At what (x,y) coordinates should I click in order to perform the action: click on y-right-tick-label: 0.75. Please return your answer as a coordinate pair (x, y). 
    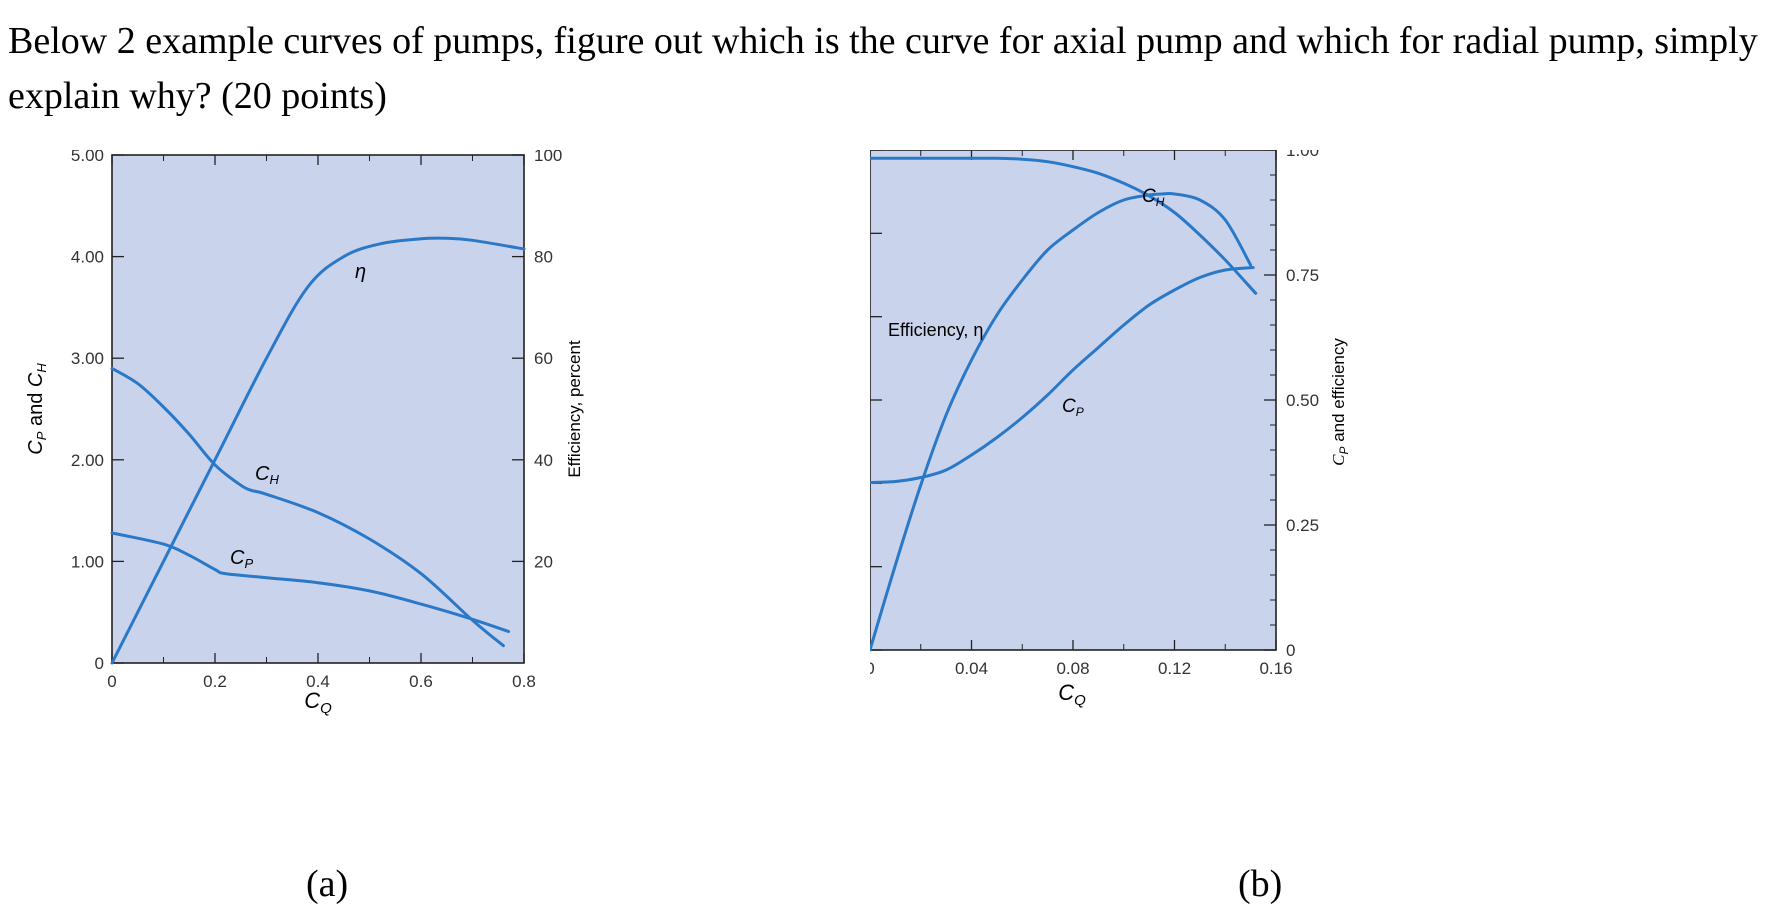
    Looking at the image, I should click on (1302, 275).